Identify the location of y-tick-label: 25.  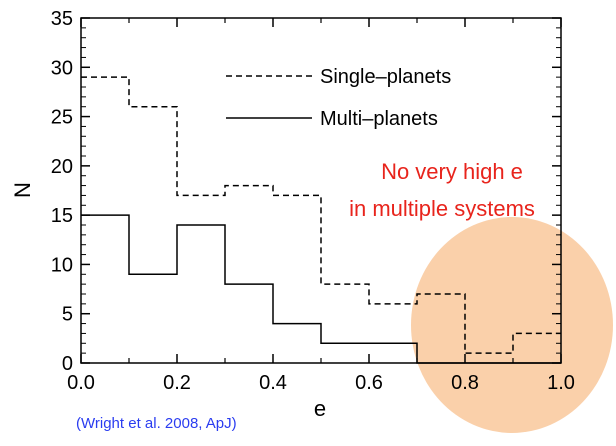
(62, 118).